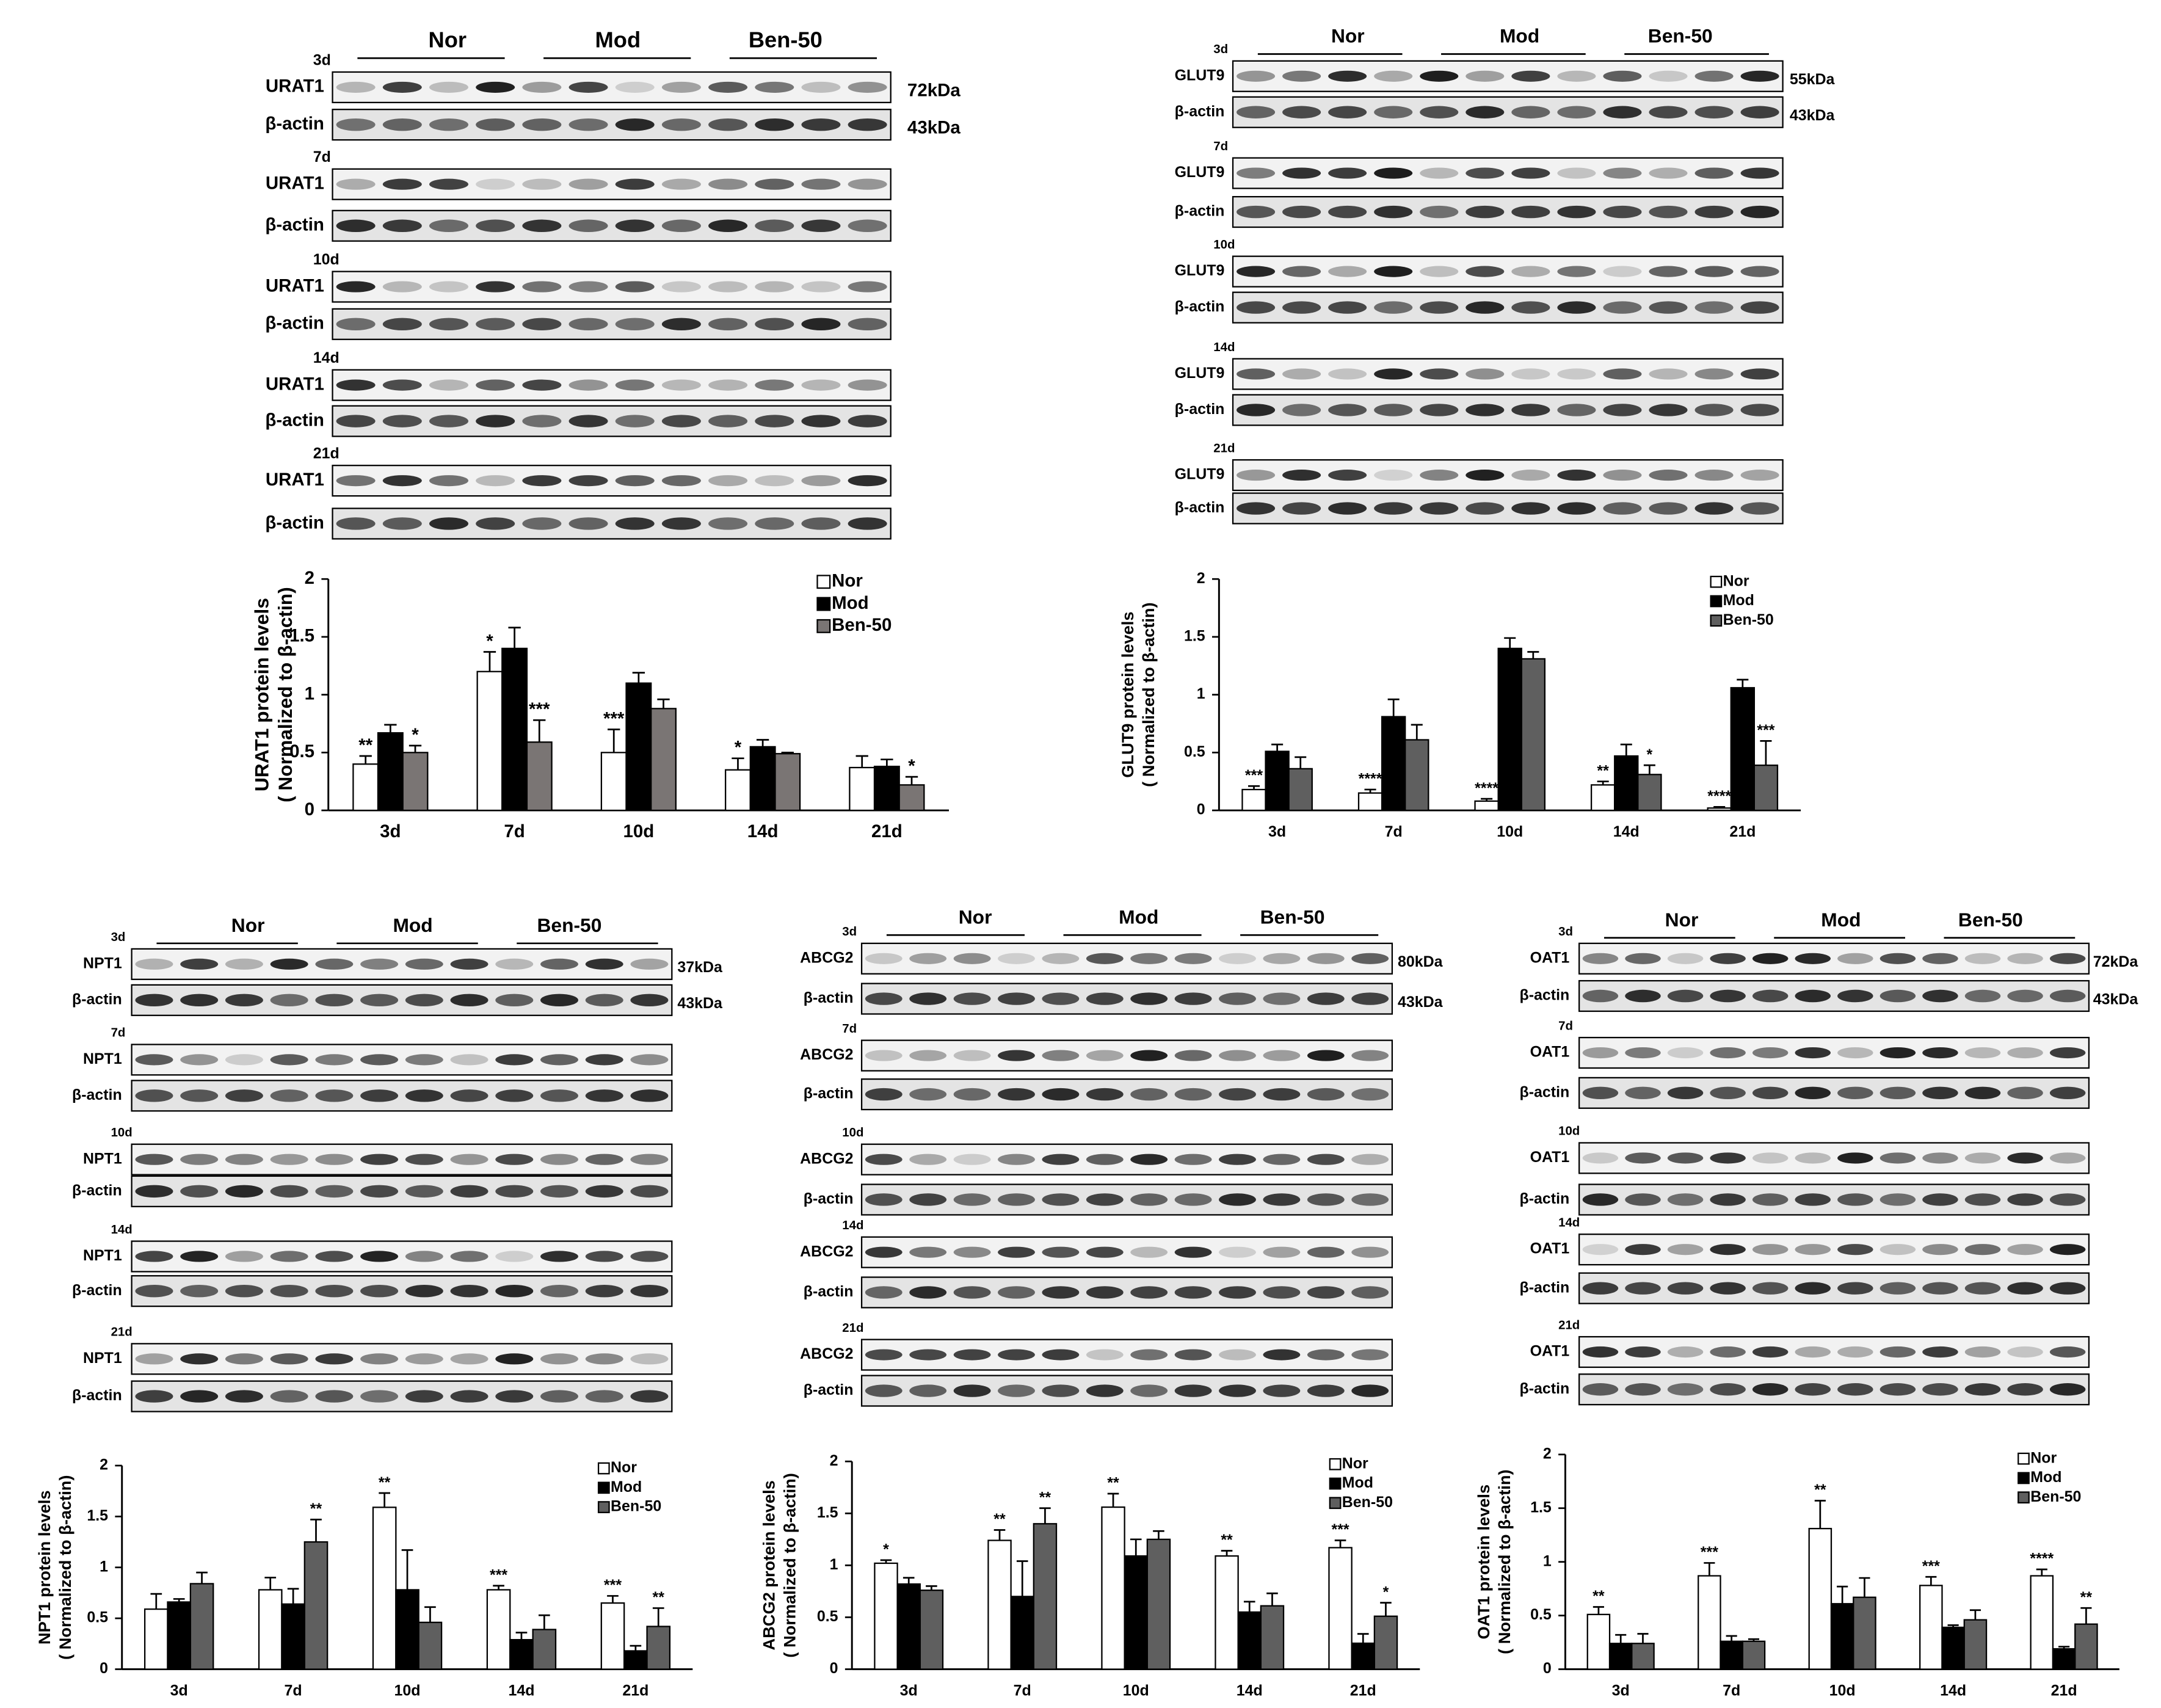 The image size is (2161, 1708). Describe the element at coordinates (2116, 999) in the screenshot. I see `kda-label: 43kDa` at that location.